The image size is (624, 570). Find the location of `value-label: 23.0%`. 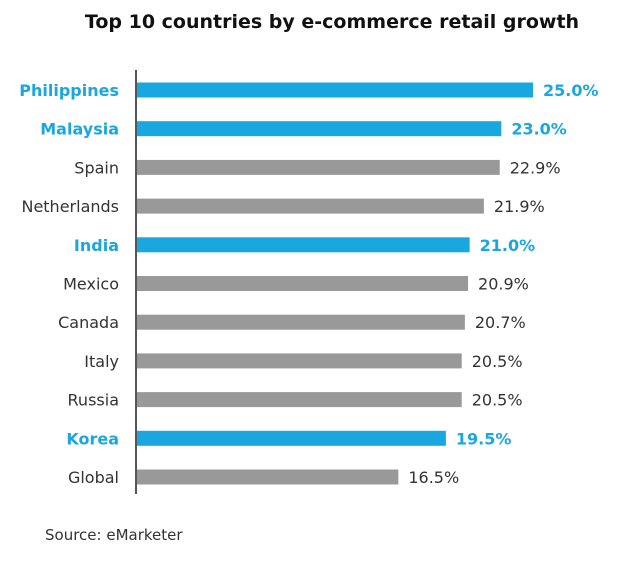

value-label: 23.0% is located at coordinates (539, 129).